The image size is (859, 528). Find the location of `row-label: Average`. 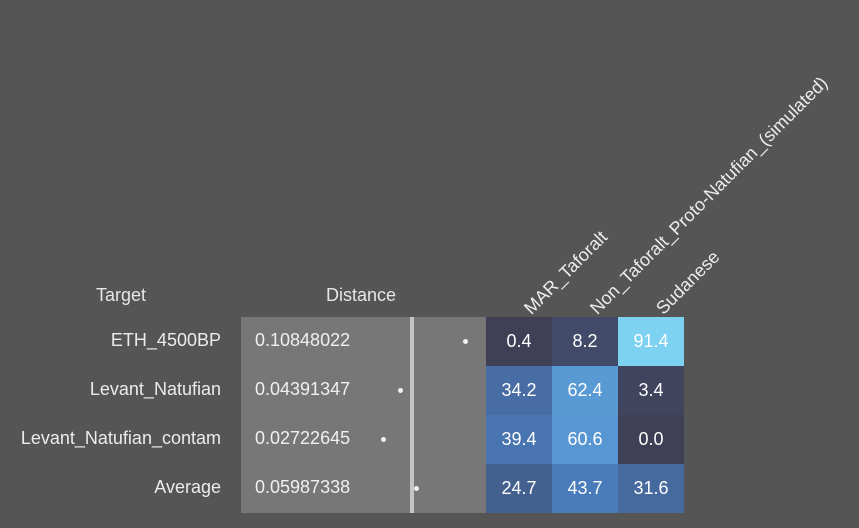

row-label: Average is located at coordinates (187, 487).